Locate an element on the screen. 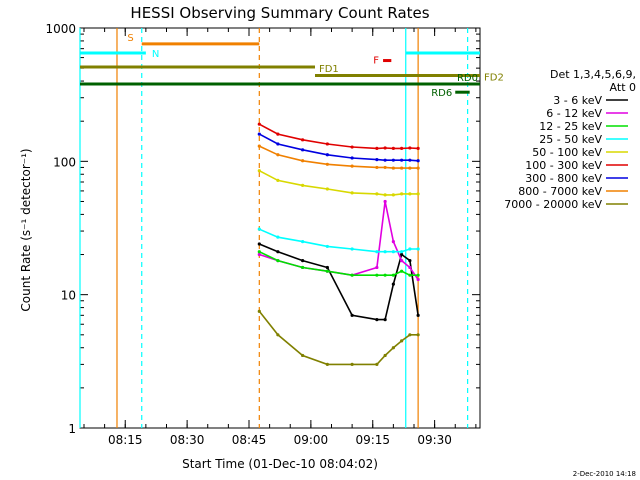  legend-entry-label: 50 - 100 keV is located at coordinates (567, 152).